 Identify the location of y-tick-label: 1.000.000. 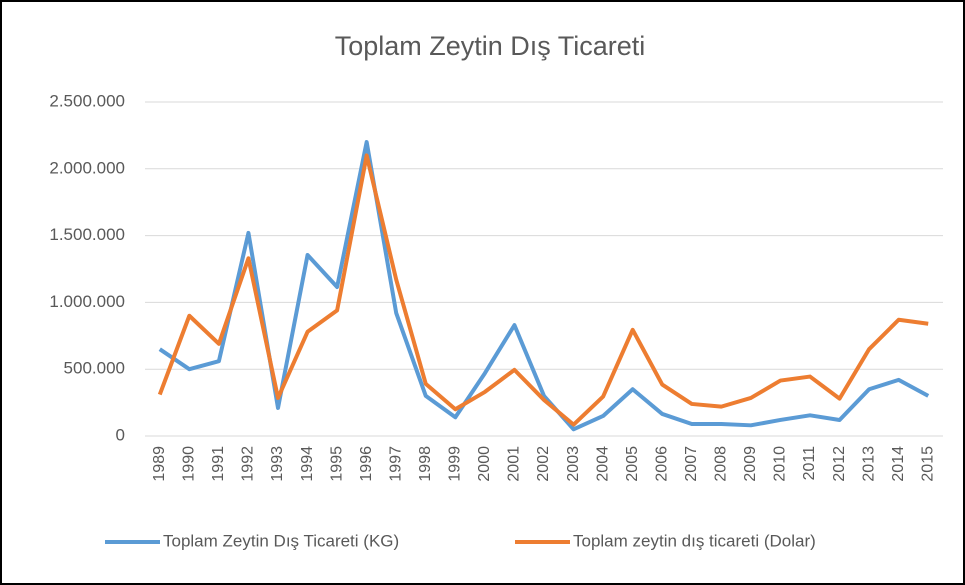
(87, 301).